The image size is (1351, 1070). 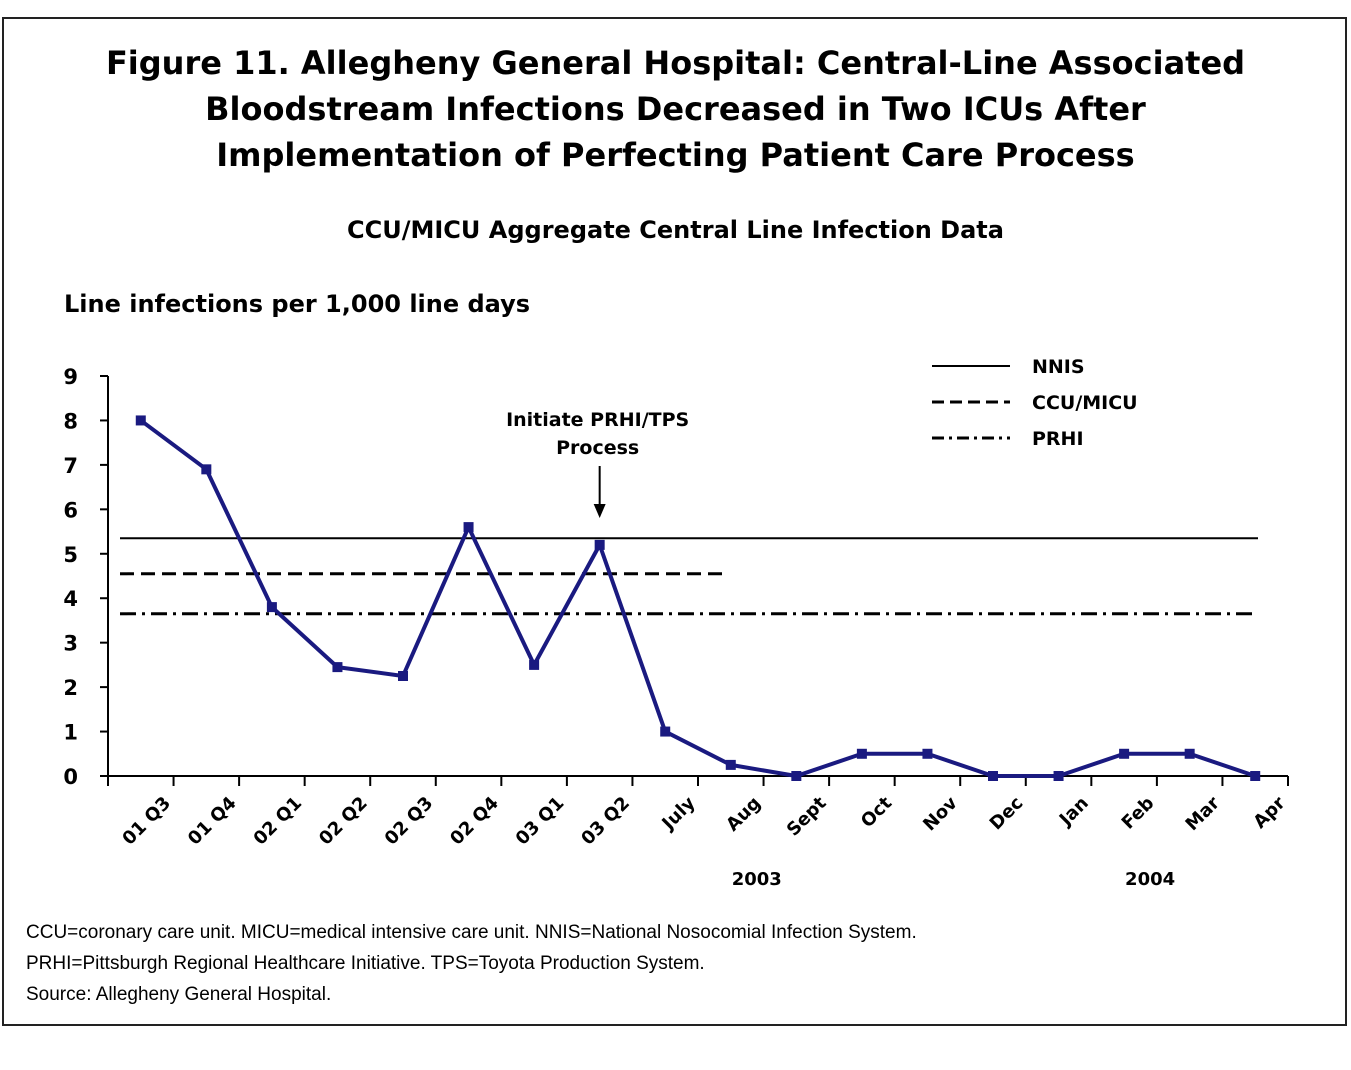 What do you see at coordinates (212, 821) in the screenshot?
I see `x-tick-label: 01 Q4` at bounding box center [212, 821].